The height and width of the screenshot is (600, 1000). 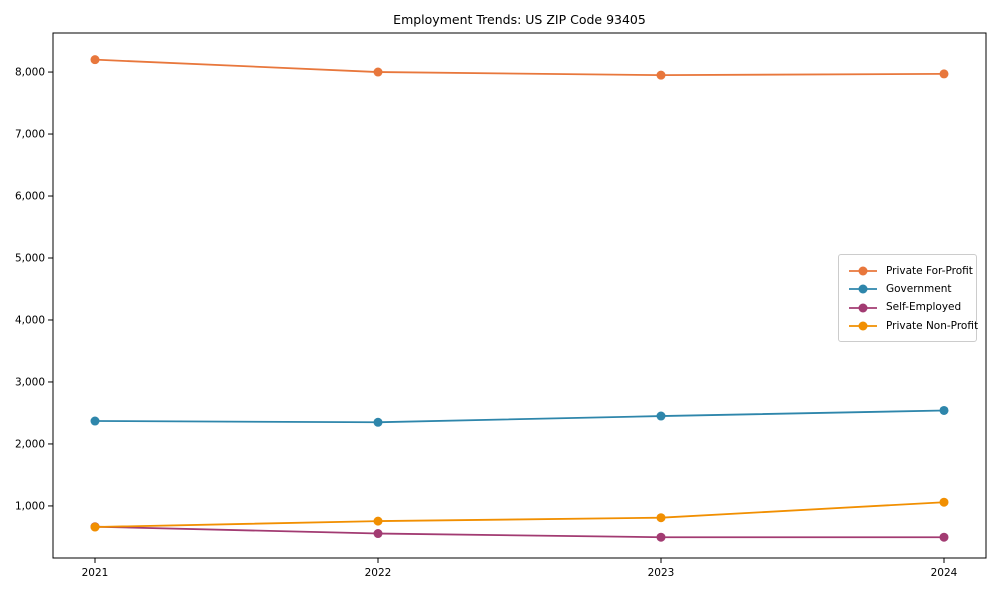 I want to click on svg-text: 2021, so click(x=95, y=573).